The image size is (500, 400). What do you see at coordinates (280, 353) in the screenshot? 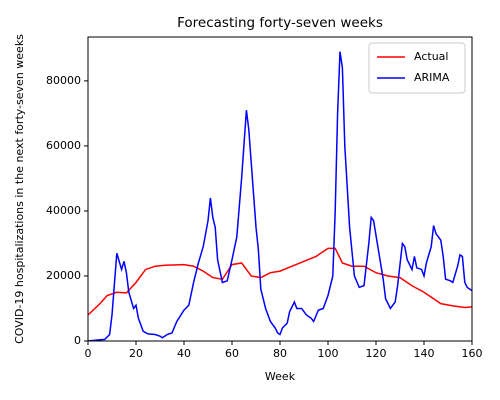
I see `x-tick-label: 80` at bounding box center [280, 353].